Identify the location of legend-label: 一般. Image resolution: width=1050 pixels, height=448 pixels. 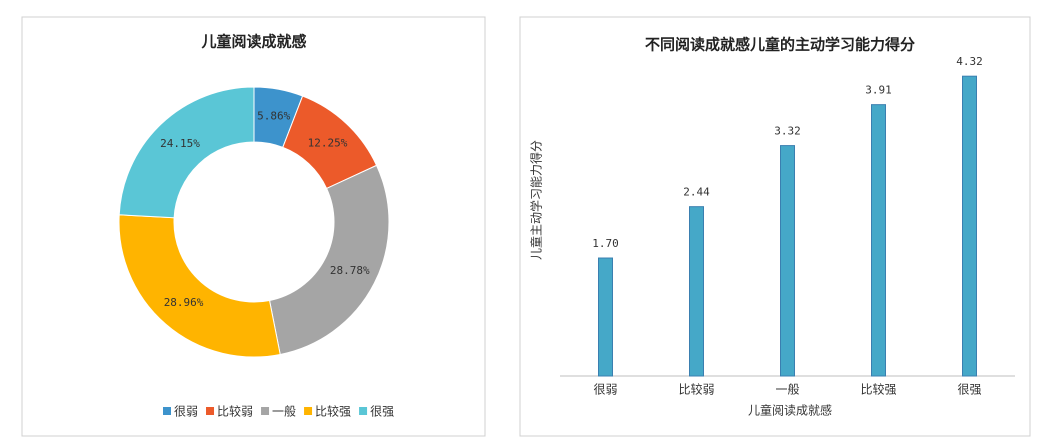
(284, 411).